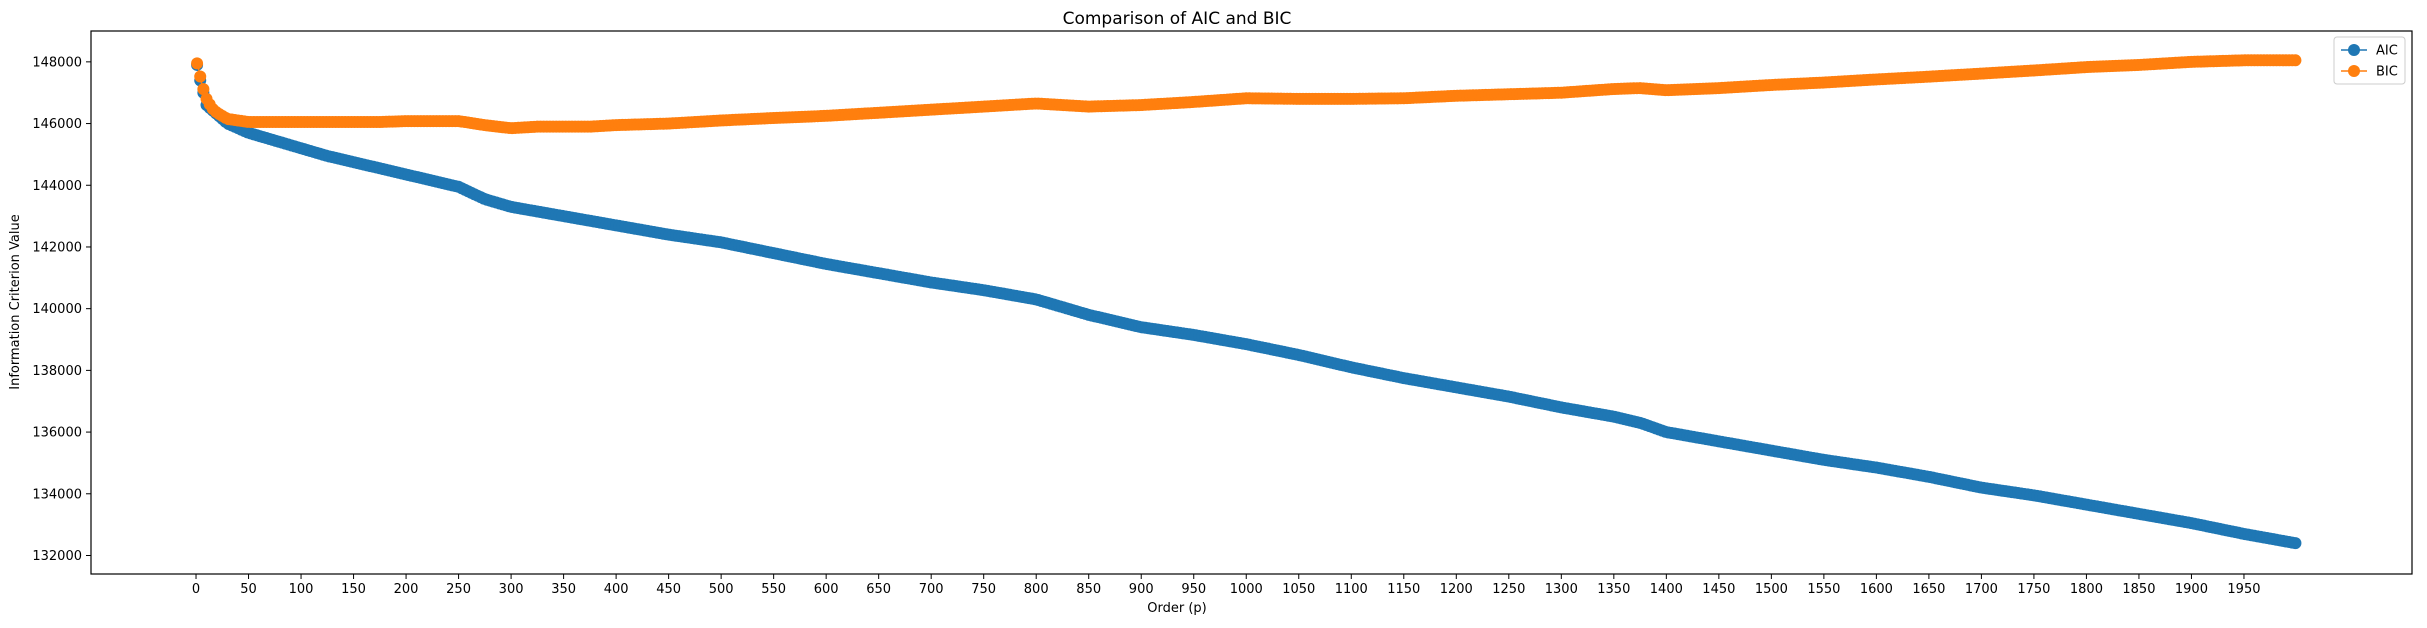 The height and width of the screenshot is (628, 2427). I want to click on y-tick-label: 138000, so click(57, 371).